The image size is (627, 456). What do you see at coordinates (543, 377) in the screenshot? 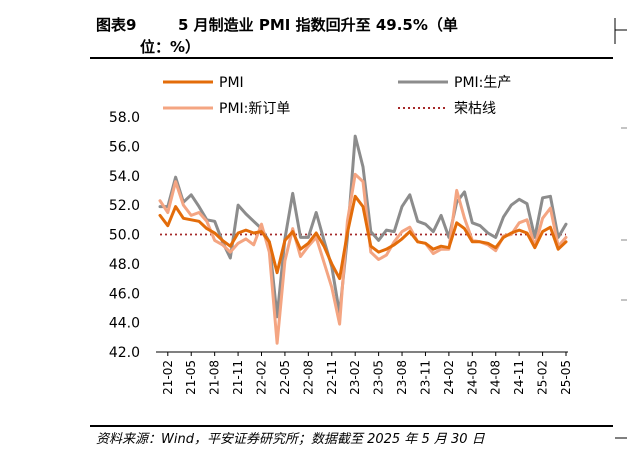
I see `x-tick-label: 25-02` at bounding box center [543, 377].